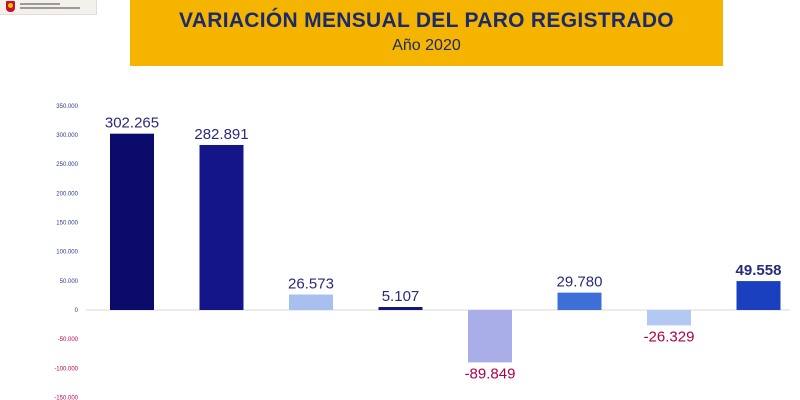 The width and height of the screenshot is (800, 400). I want to click on coat-of-arms-icon, so click(10, 6).